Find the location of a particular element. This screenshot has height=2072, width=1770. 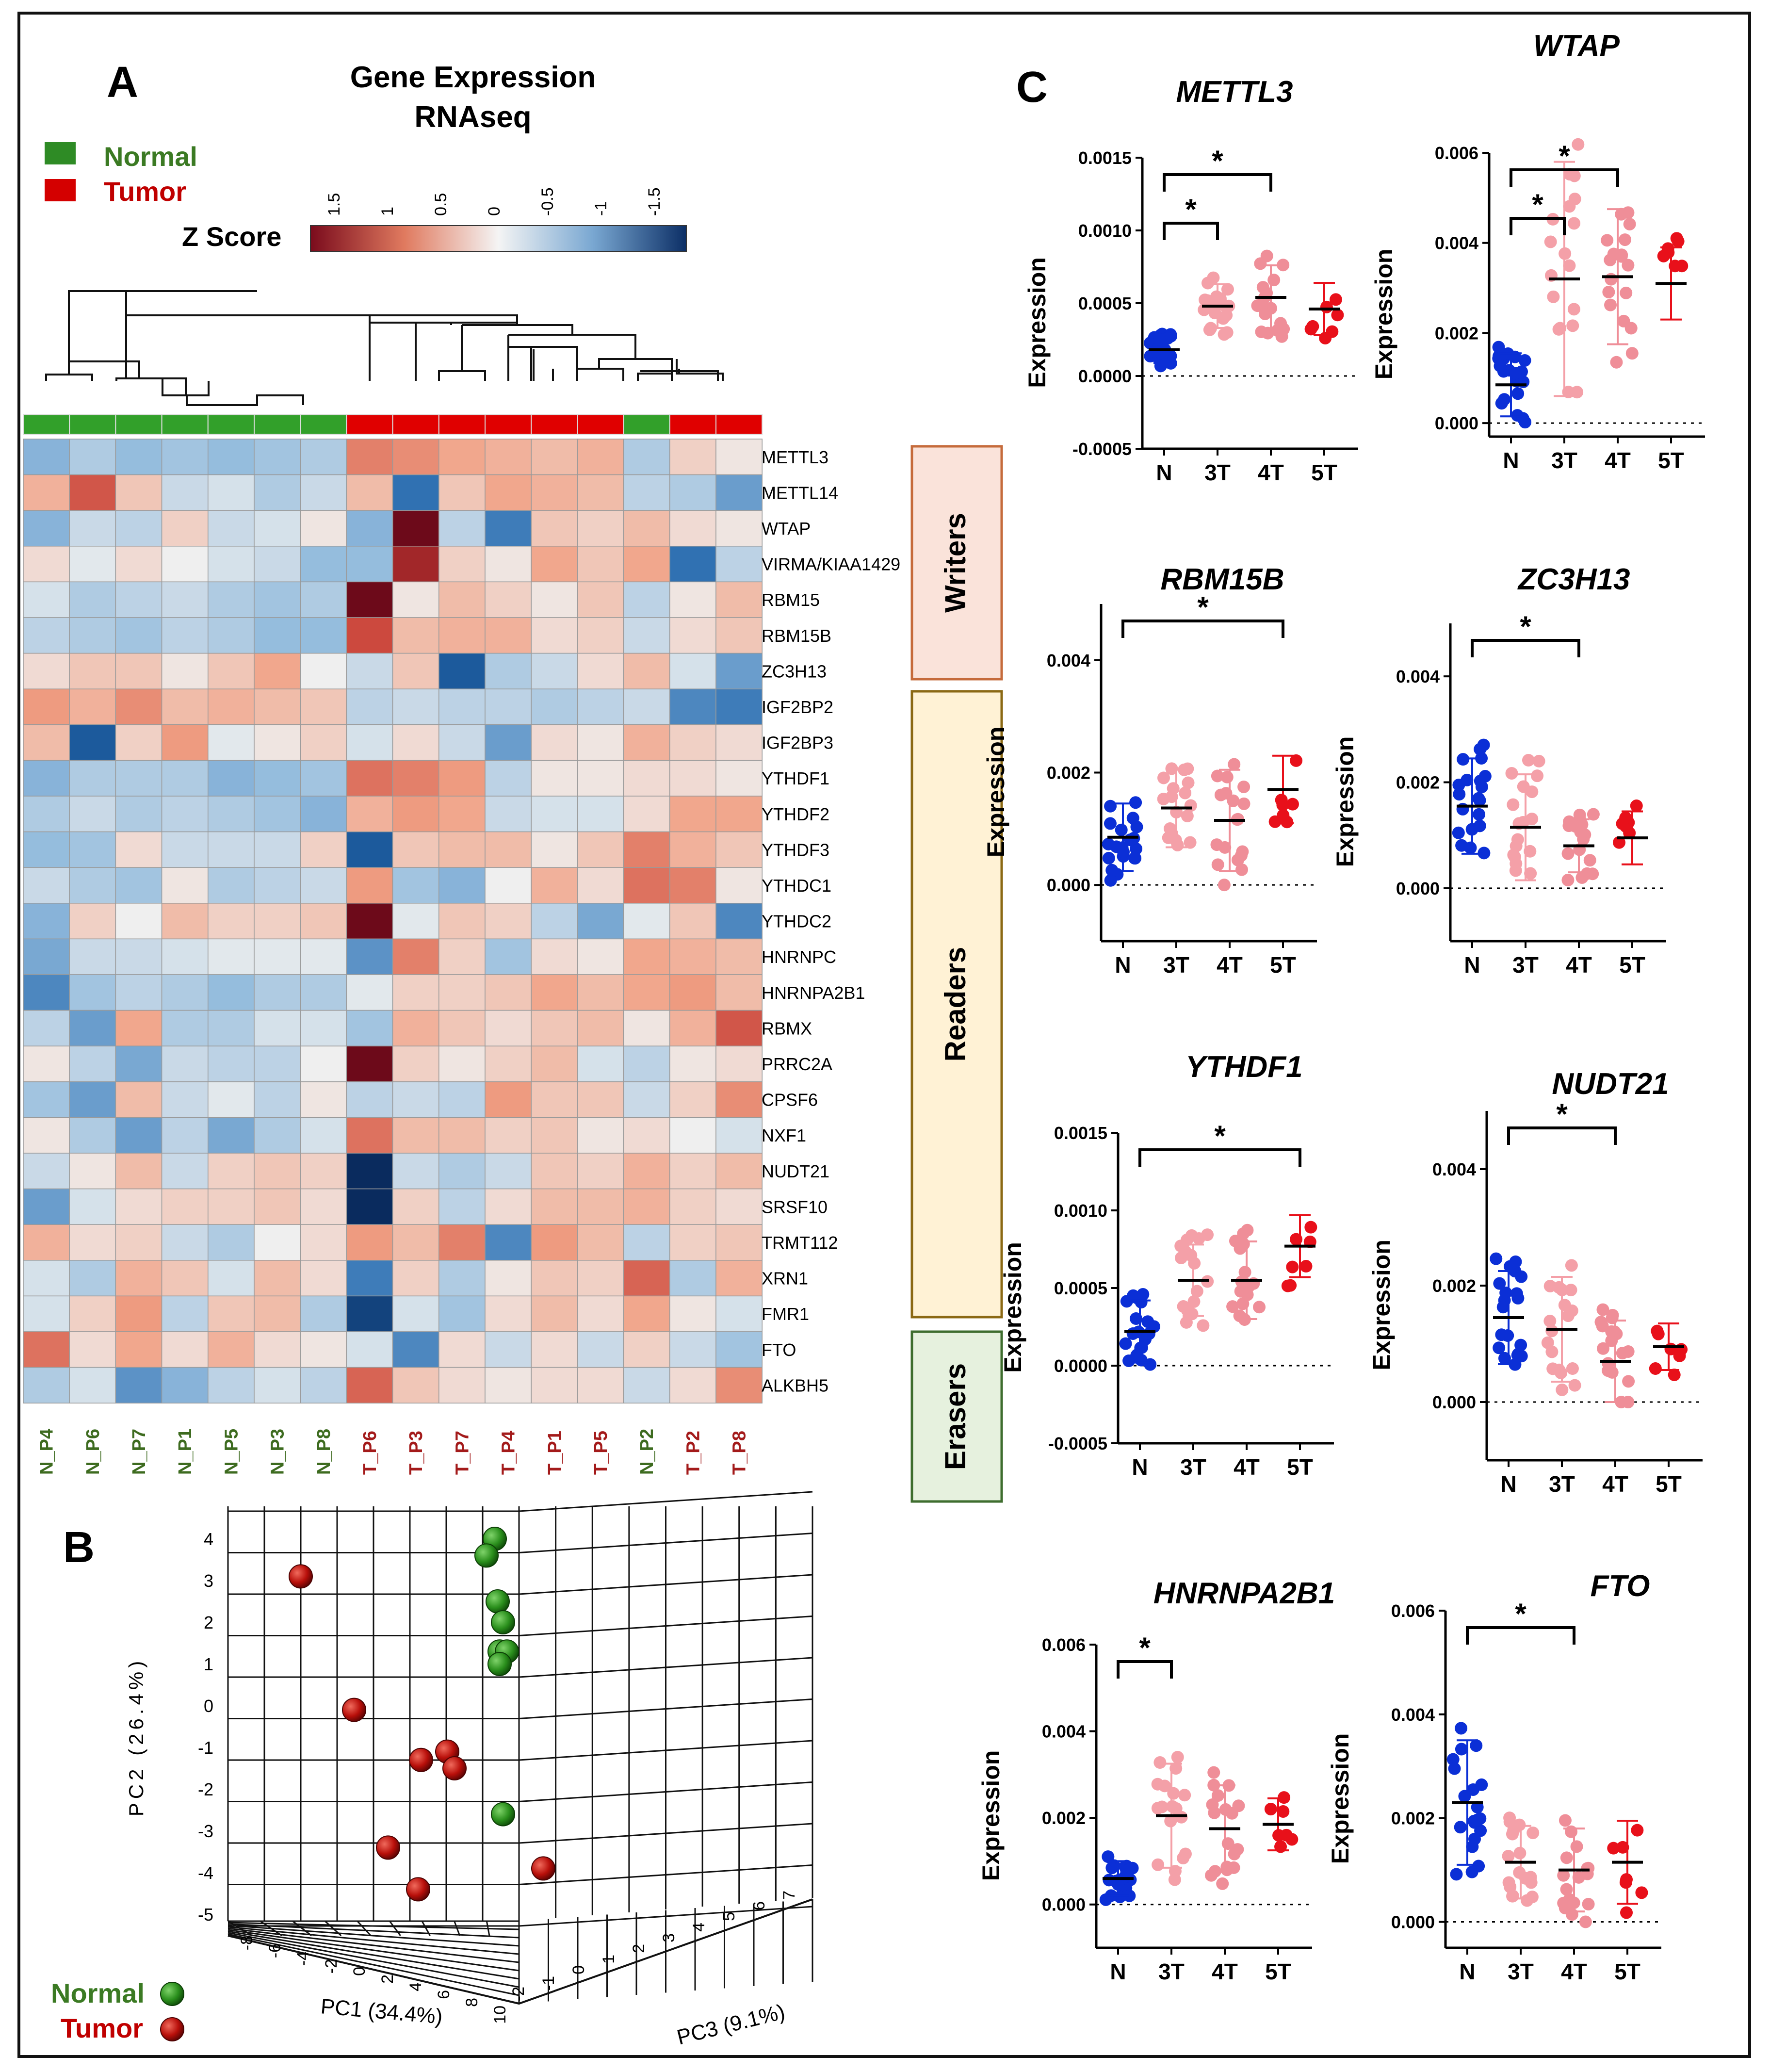

dotplot-title: RBM15B is located at coordinates (1222, 579).